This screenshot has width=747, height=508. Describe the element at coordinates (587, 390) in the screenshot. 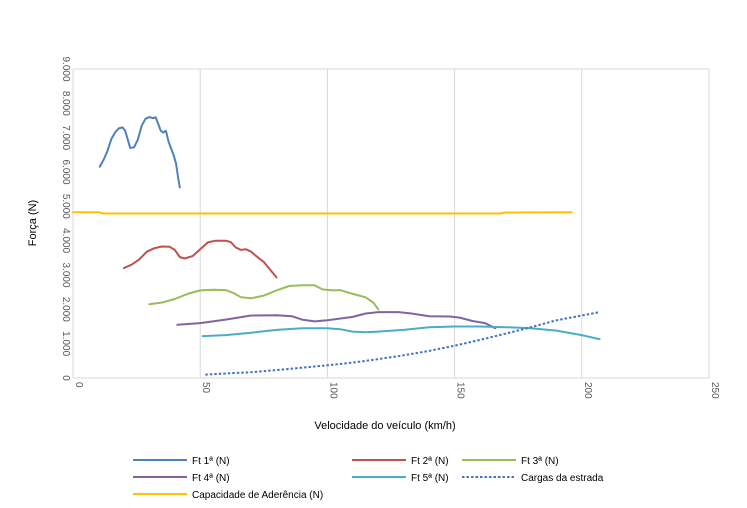

I see `x-tick-label: 200` at that location.